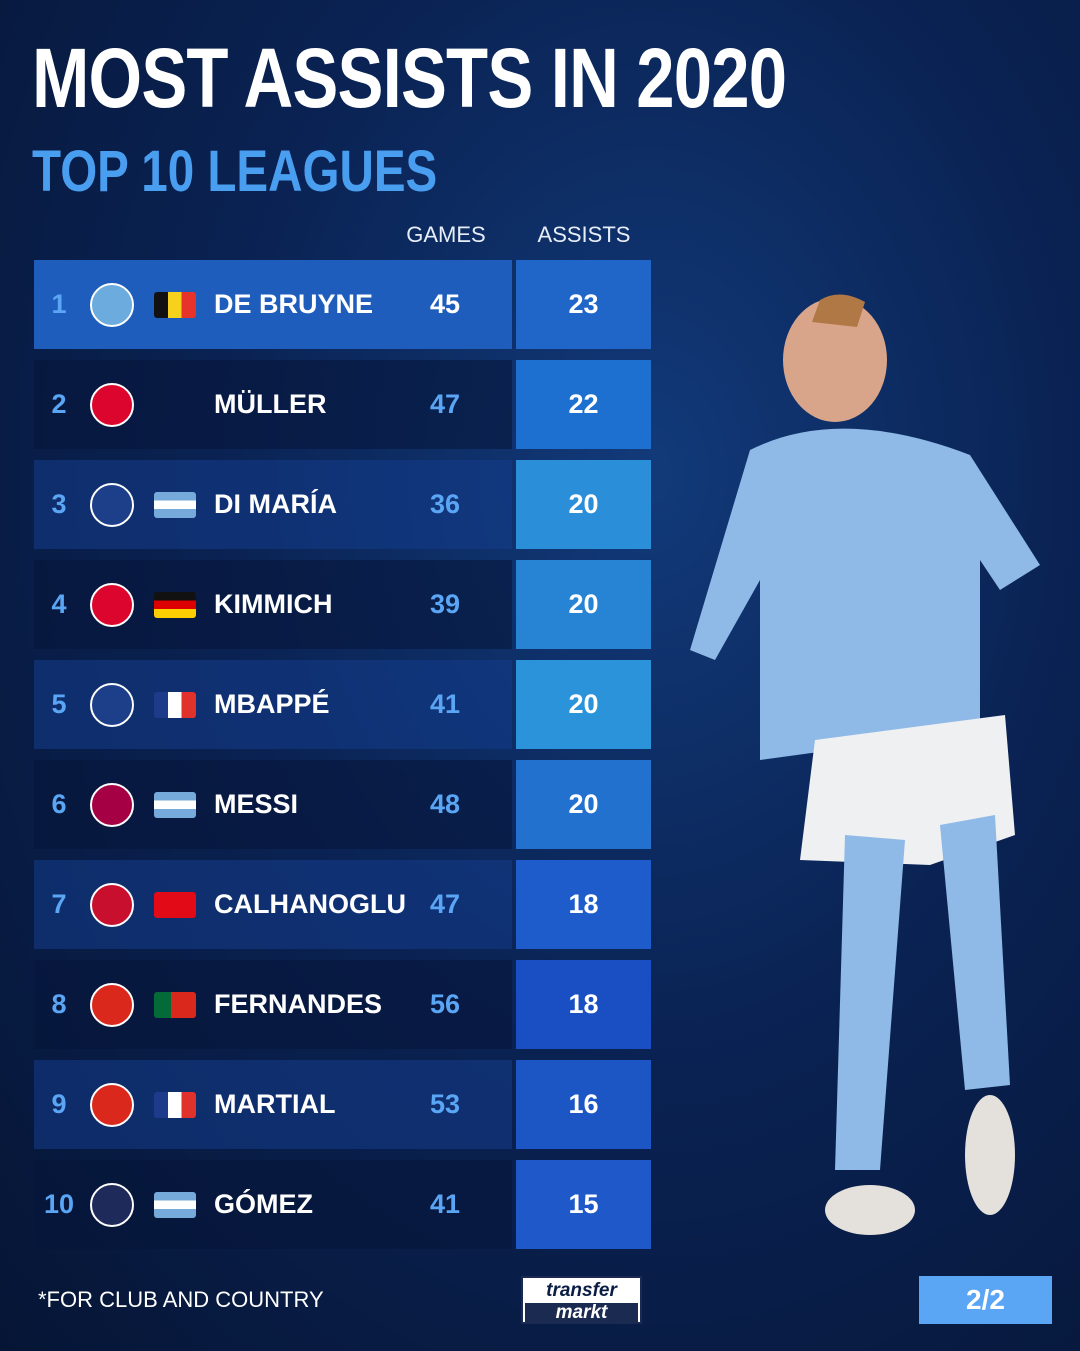 This screenshot has height=1351, width=1080. I want to click on rank: 10, so click(59, 1204).